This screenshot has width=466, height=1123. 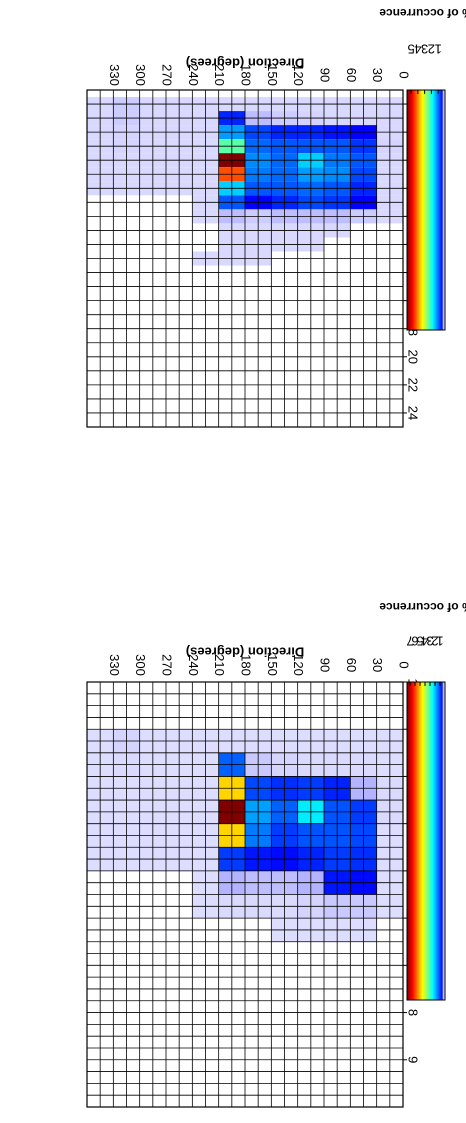 What do you see at coordinates (413, 1012) in the screenshot?
I see `x-tick-label: 8` at bounding box center [413, 1012].